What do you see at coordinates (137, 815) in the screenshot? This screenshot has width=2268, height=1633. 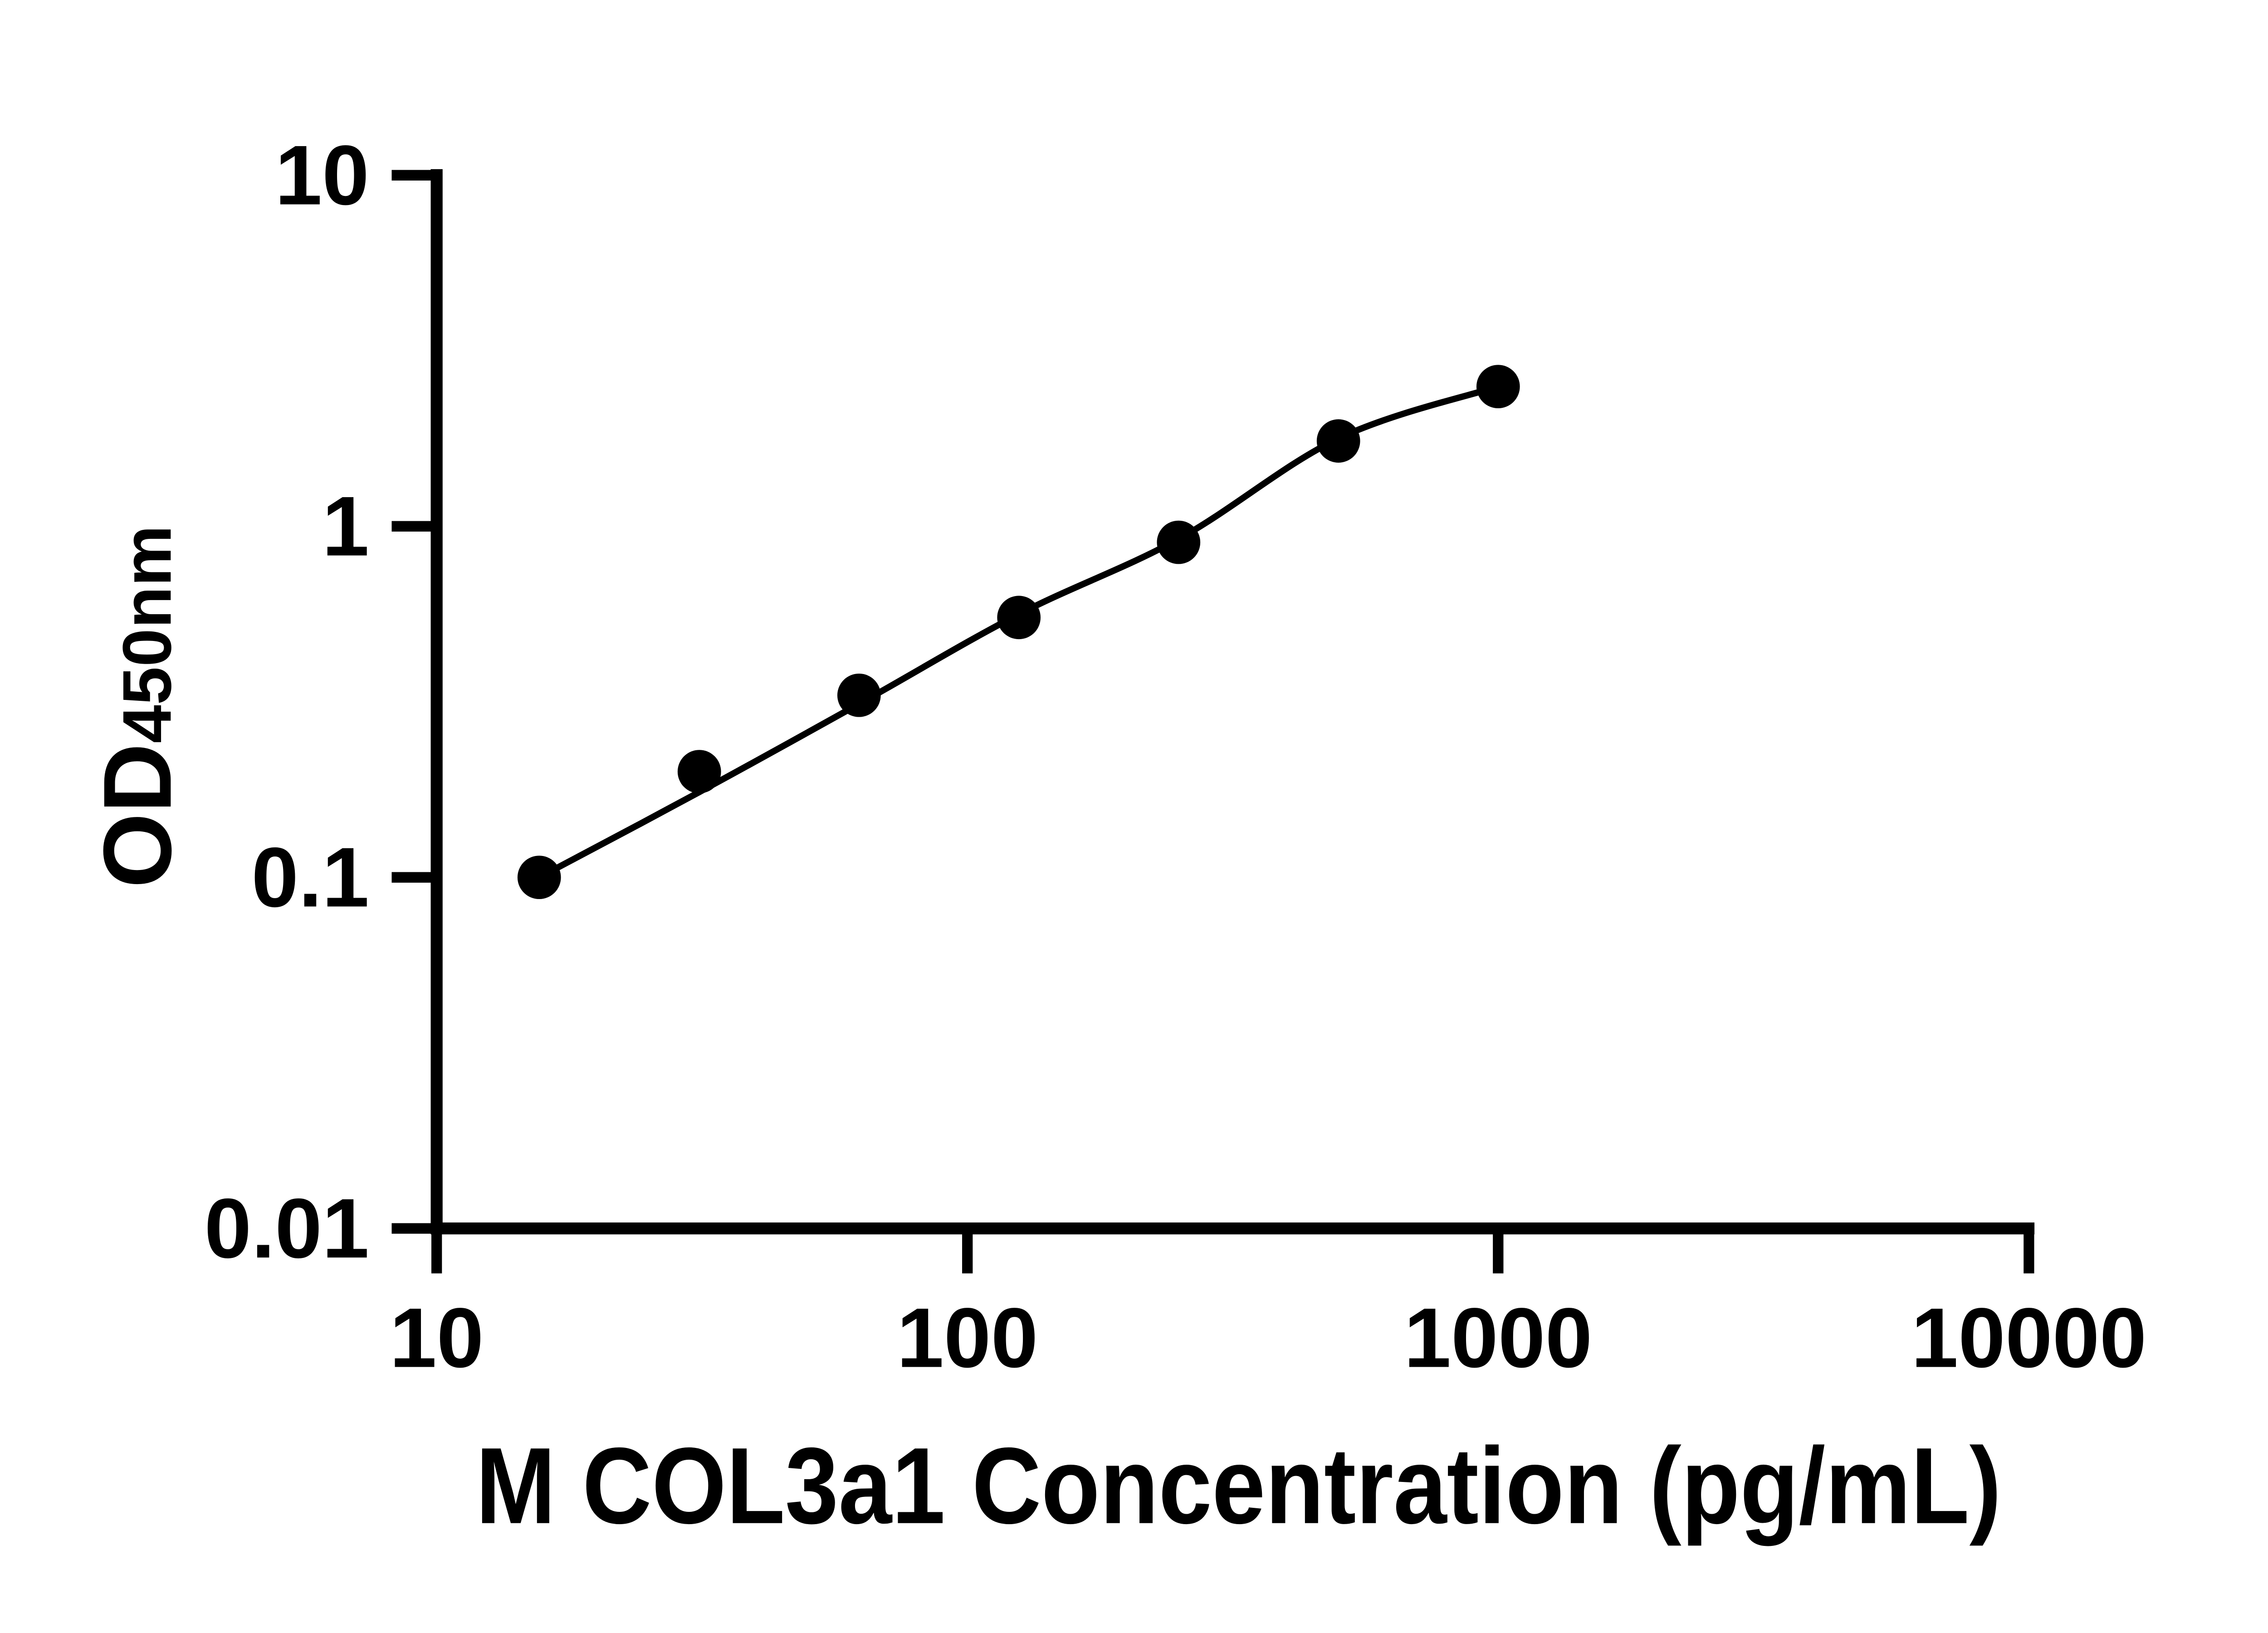 I see `y-axis-title-main: OD` at bounding box center [137, 815].